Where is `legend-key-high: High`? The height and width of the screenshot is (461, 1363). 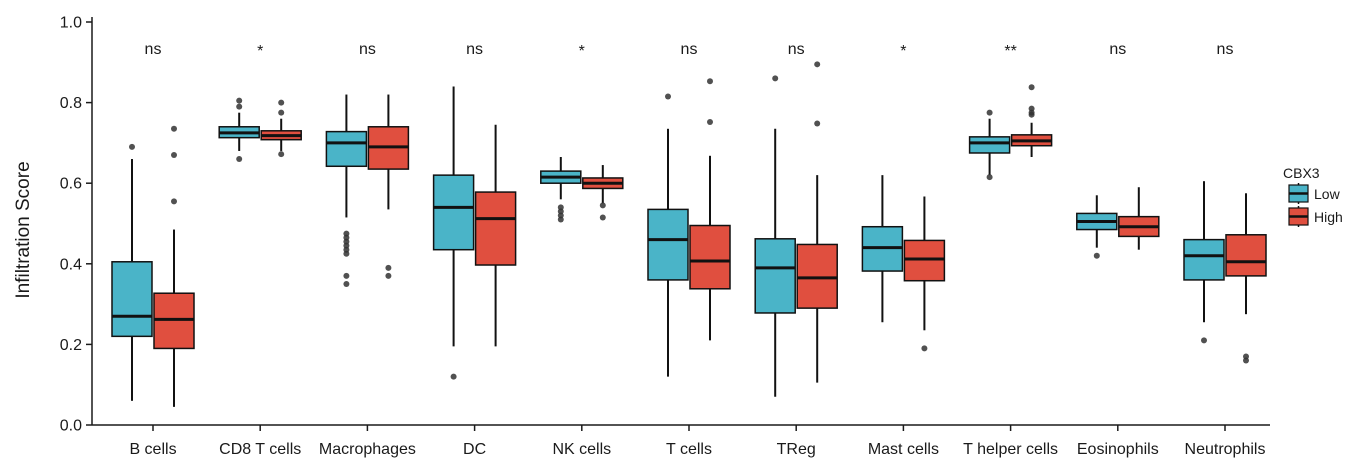 legend-key-high: High is located at coordinates (1315, 216).